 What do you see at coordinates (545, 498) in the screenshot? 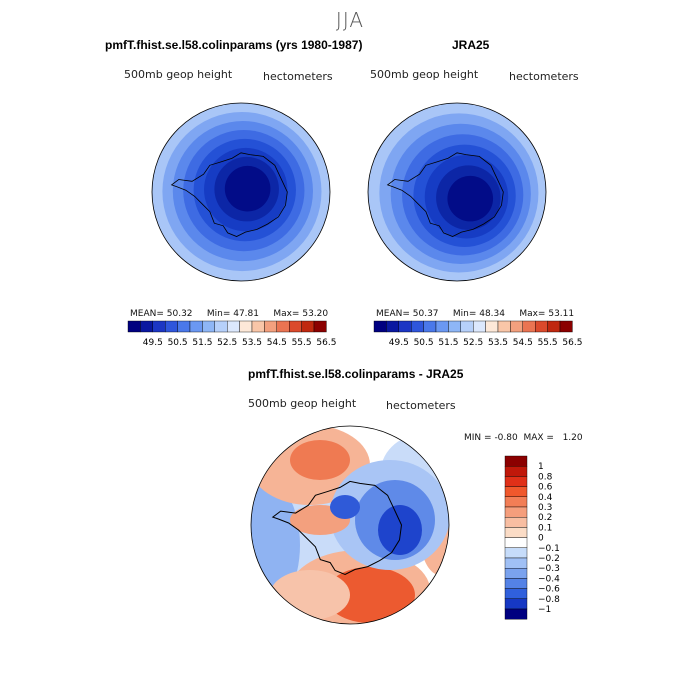
I see `colorbar-tick-label: 0.4` at bounding box center [545, 498].